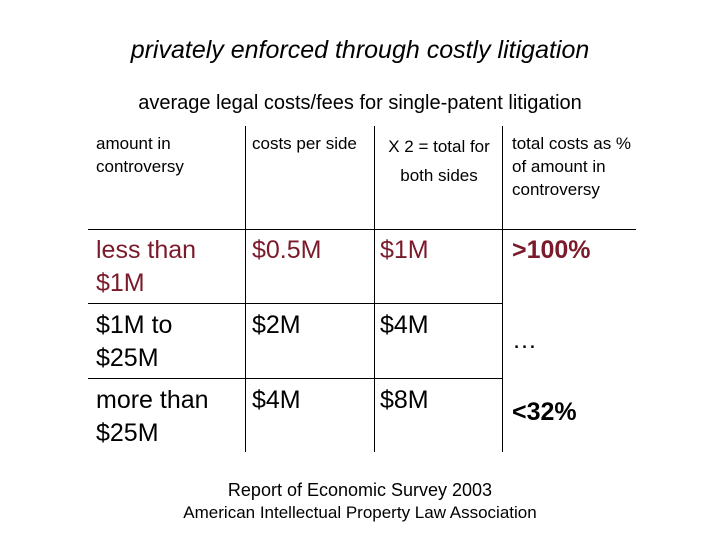 This screenshot has width=720, height=540. What do you see at coordinates (551, 250) in the screenshot?
I see `row1-percent: >100%` at bounding box center [551, 250].